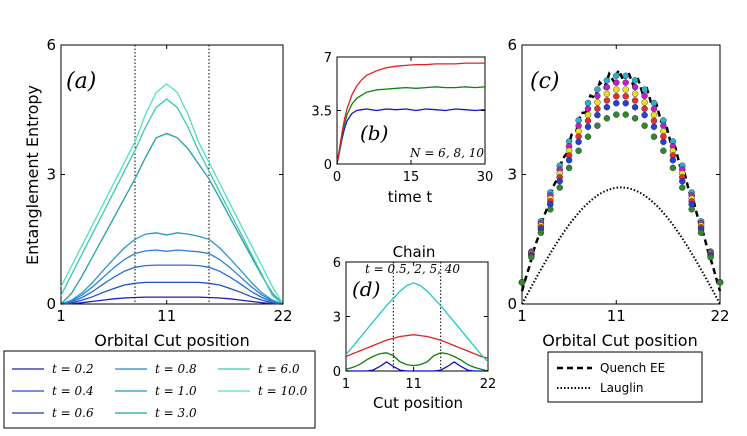 The width and height of the screenshot is (747, 436). What do you see at coordinates (51, 45) in the screenshot?
I see `panel-a-ytick-label: 6` at bounding box center [51, 45].